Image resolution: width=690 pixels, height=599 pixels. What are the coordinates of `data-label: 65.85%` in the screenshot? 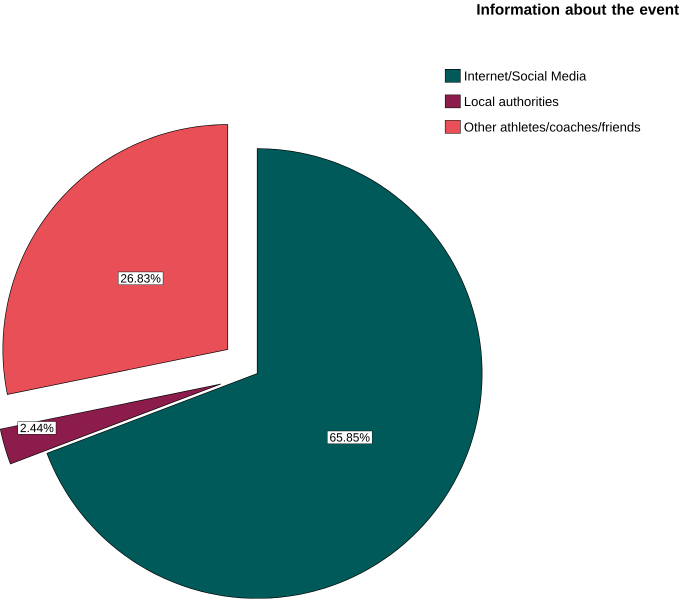 It's located at (350, 437).